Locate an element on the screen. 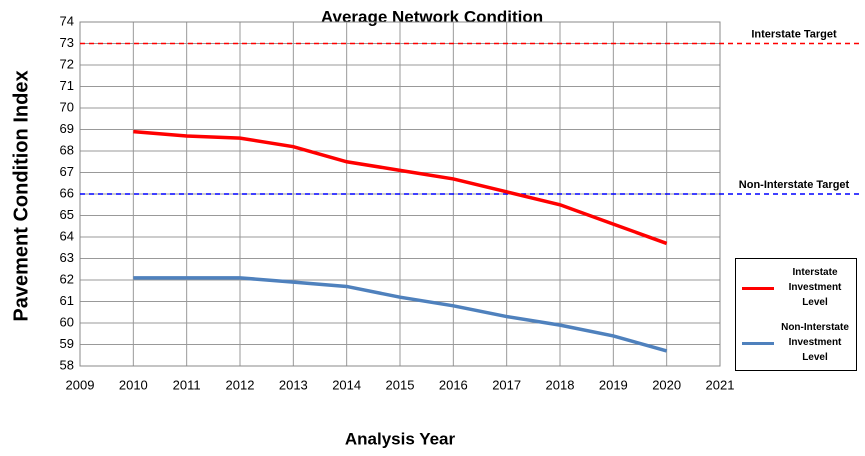 The image size is (865, 456). y-tick-label: 74 is located at coordinates (67, 20).